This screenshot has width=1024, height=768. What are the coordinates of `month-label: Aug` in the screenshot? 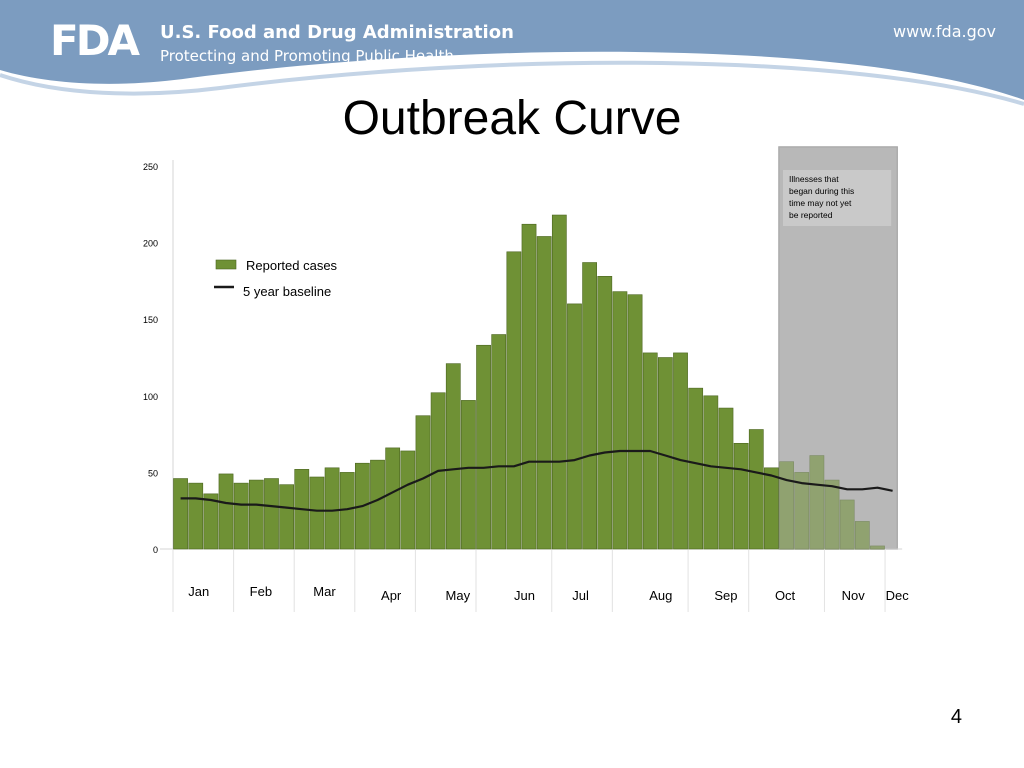 It's located at (660, 595).